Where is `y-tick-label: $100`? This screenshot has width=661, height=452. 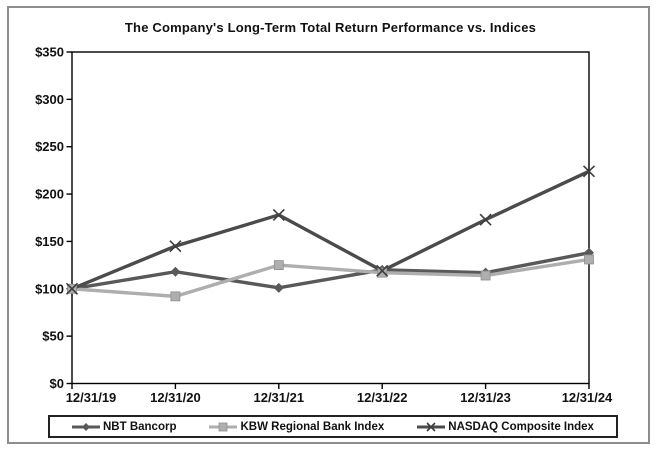
y-tick-label: $100 is located at coordinates (49, 288).